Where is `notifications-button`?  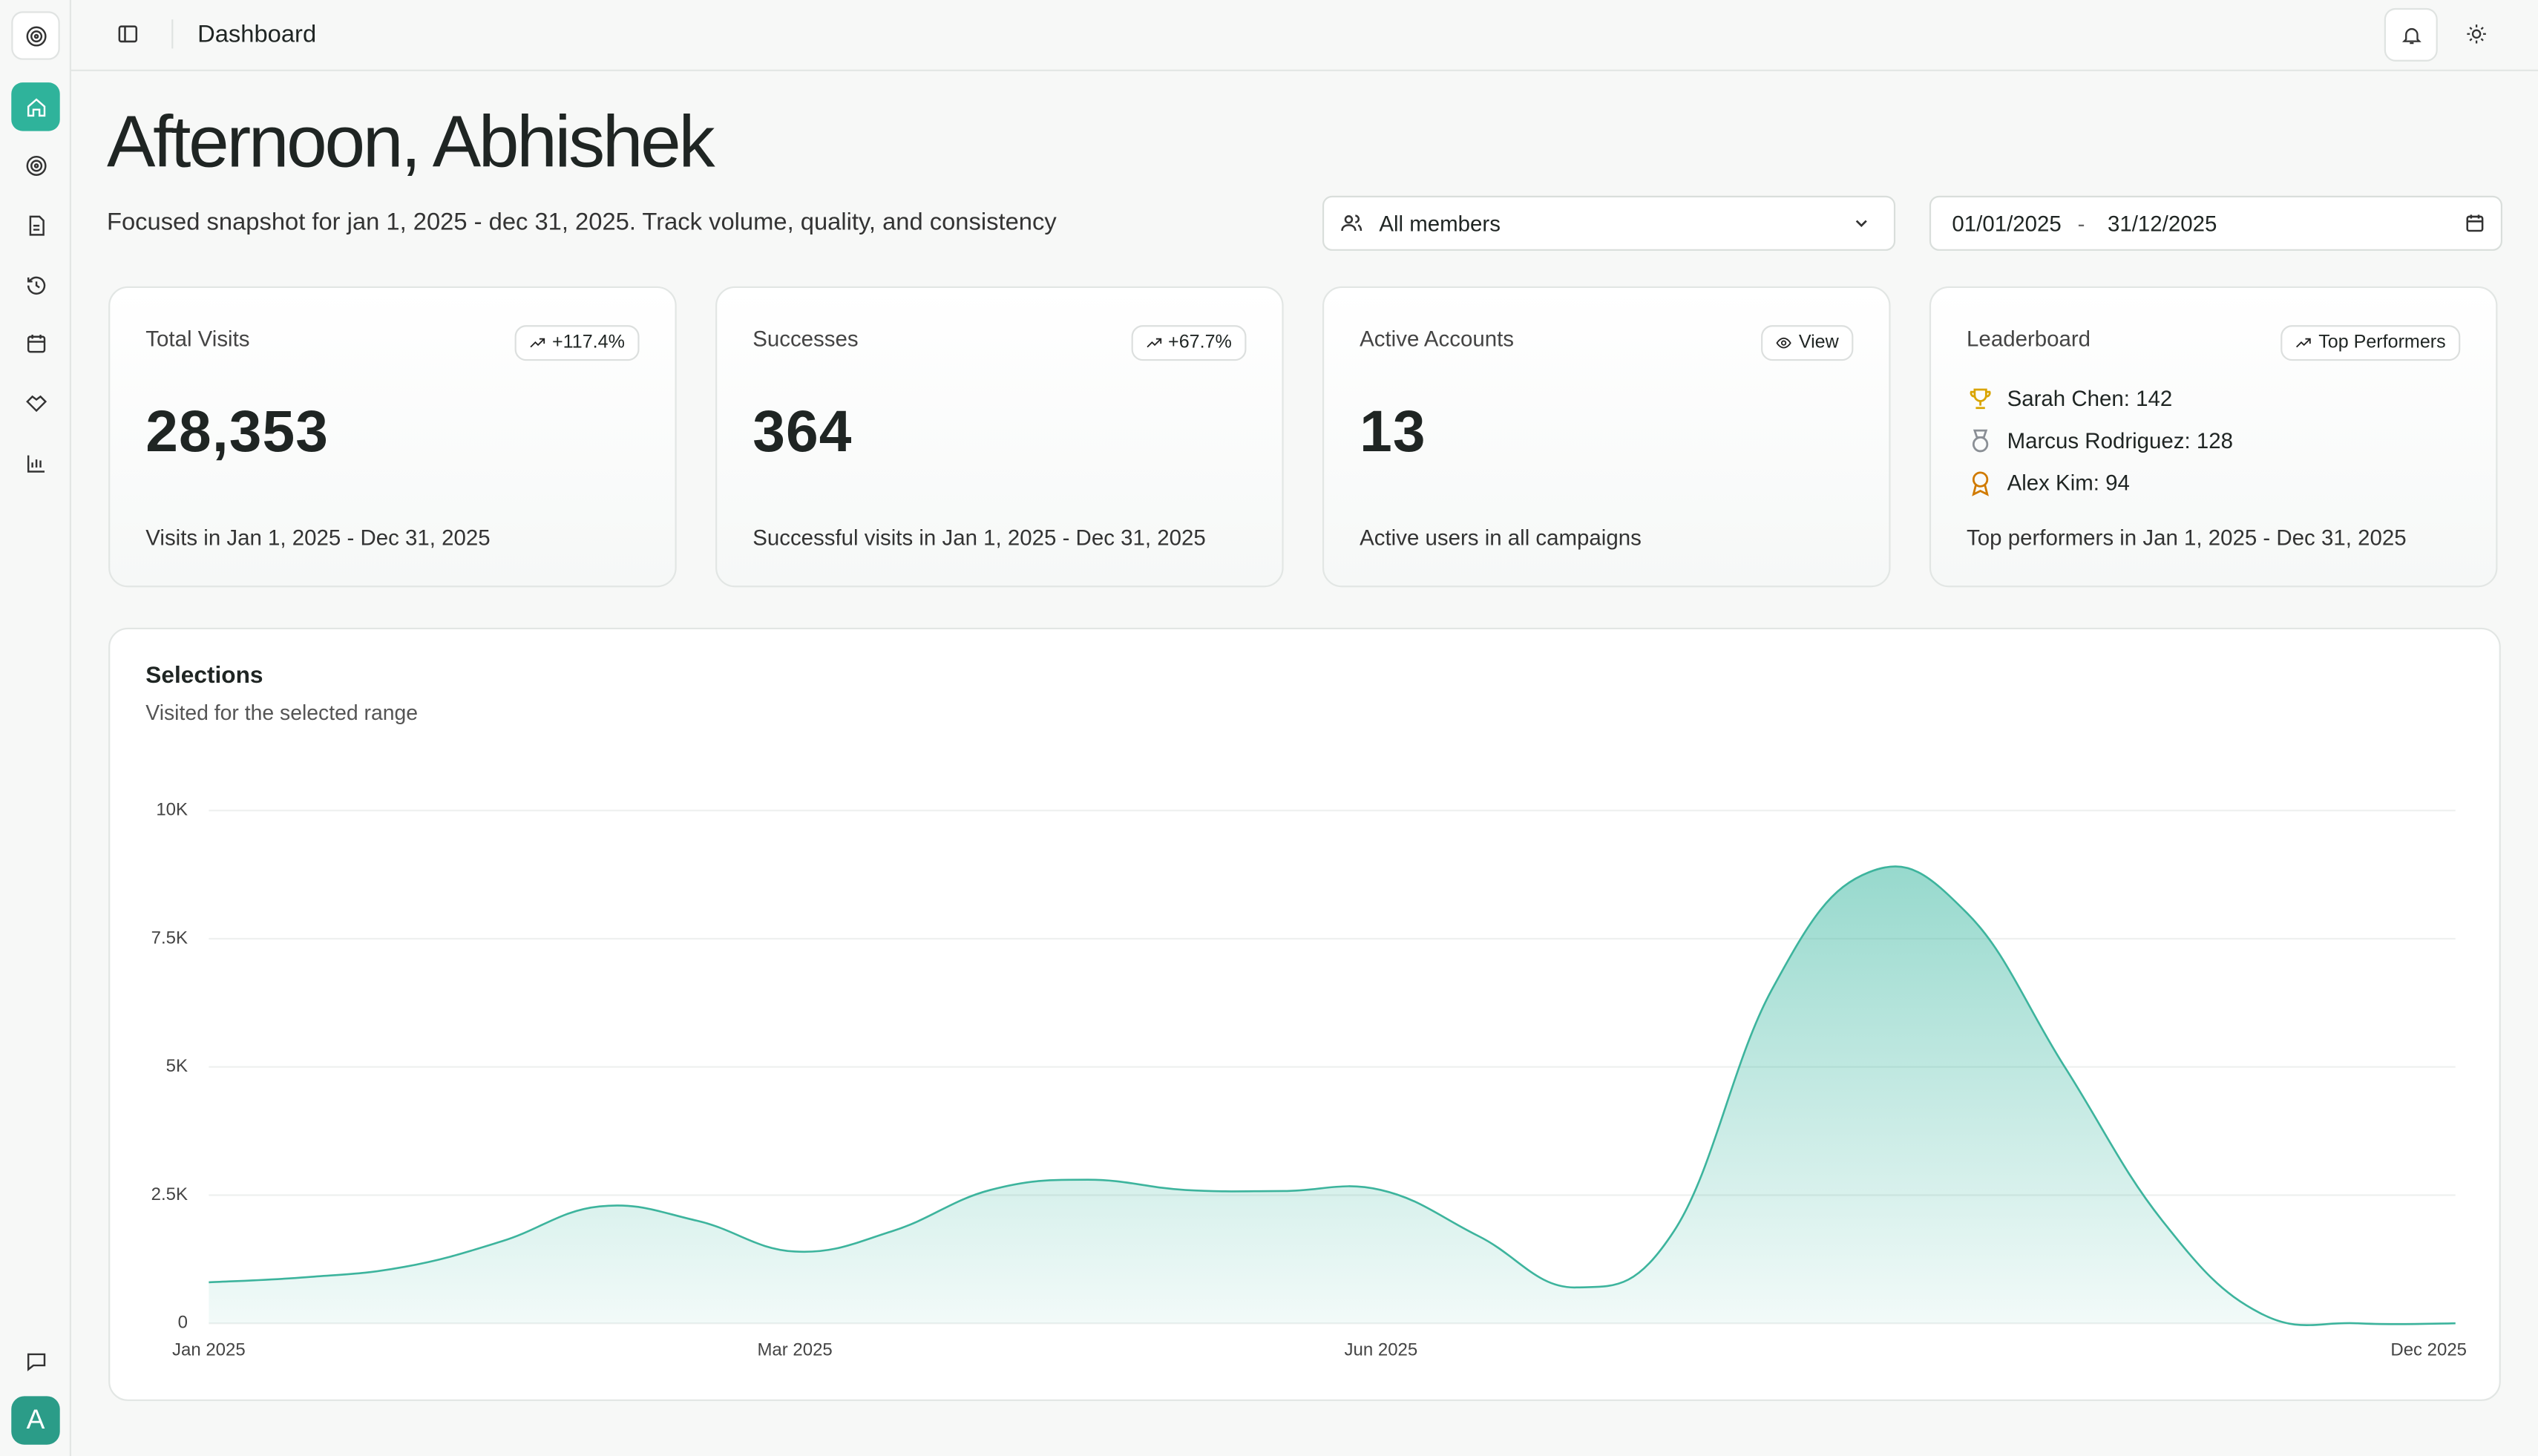
notifications-button is located at coordinates (2411, 34).